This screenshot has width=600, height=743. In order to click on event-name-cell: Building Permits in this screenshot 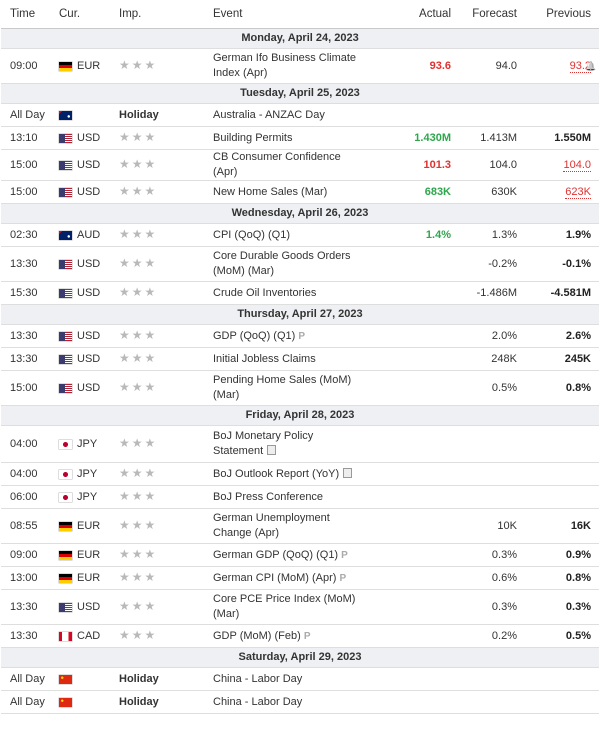, I will do `click(282, 138)`.